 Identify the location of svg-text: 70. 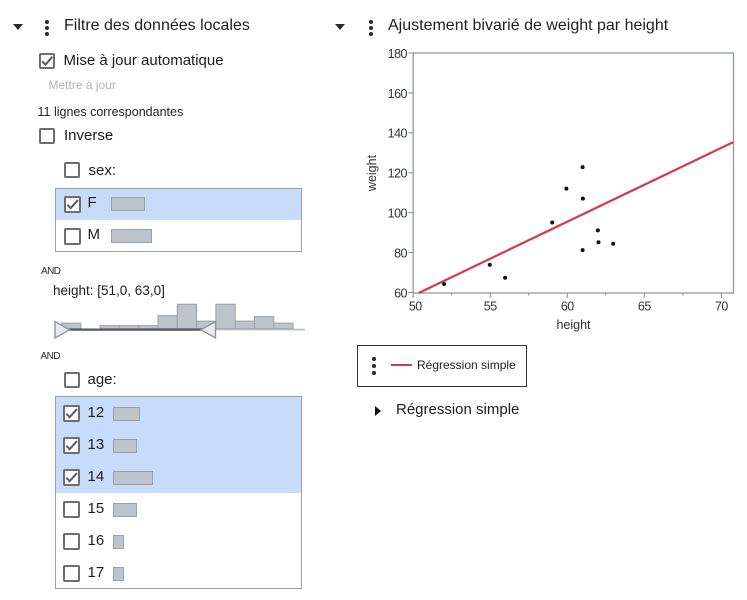
(721, 307).